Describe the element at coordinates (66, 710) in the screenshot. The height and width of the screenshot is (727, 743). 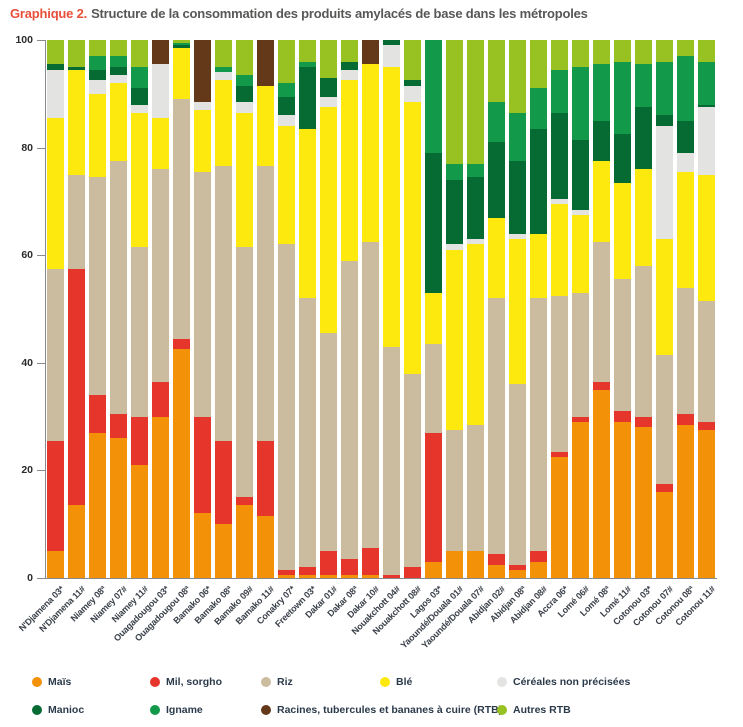
I see `legend-label: Manioc` at that location.